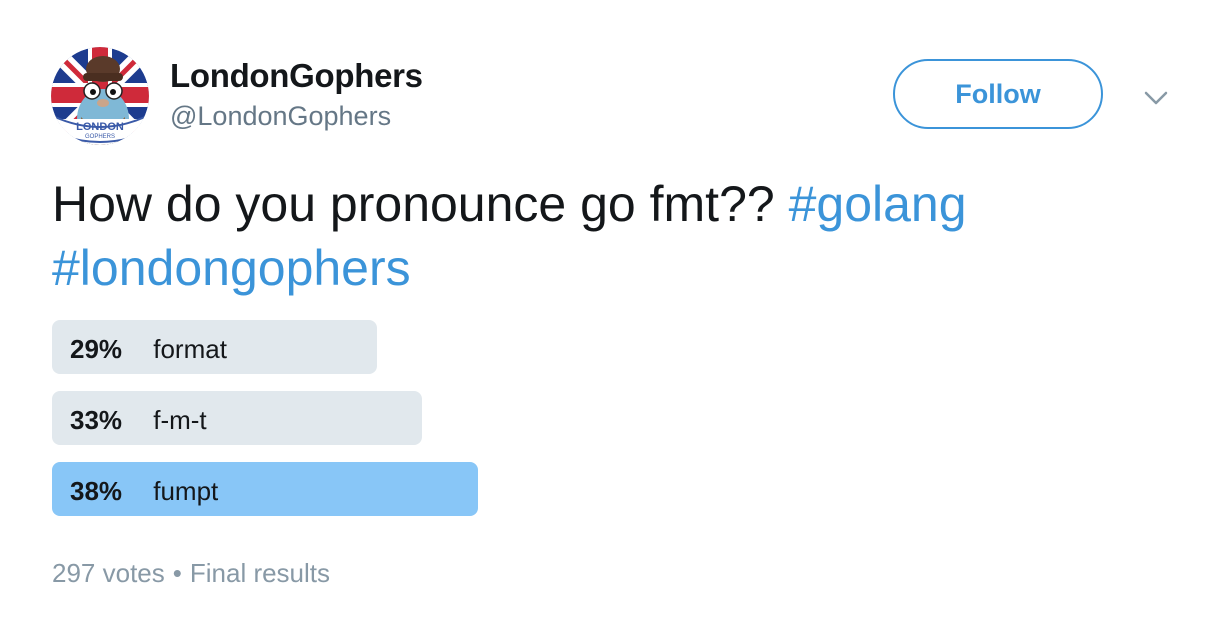  Describe the element at coordinates (190, 349) in the screenshot. I see `poll-choice-text: format` at that location.